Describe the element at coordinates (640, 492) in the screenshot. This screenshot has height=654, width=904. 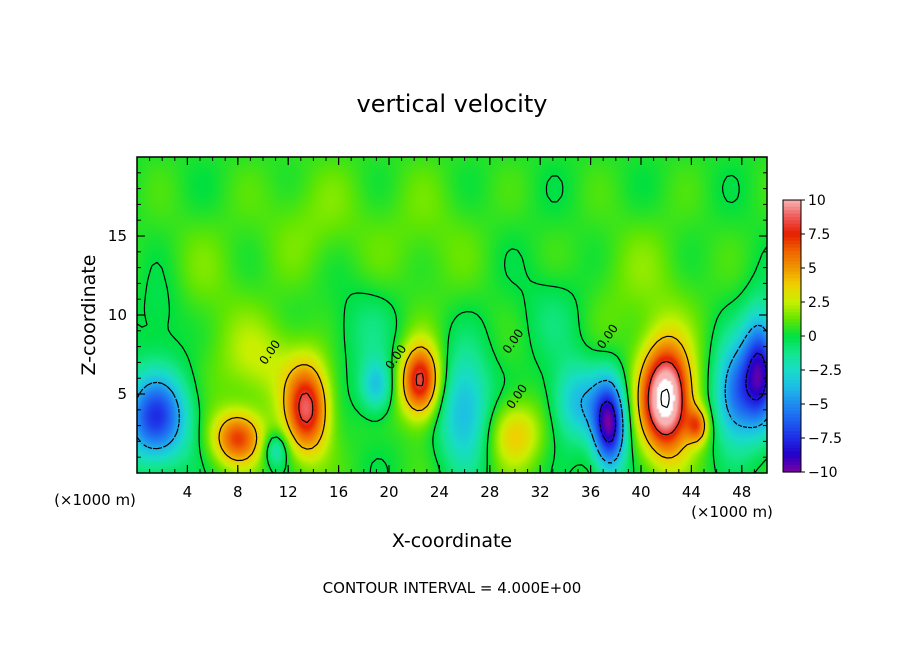
I see `x-tick-label: 40` at that location.